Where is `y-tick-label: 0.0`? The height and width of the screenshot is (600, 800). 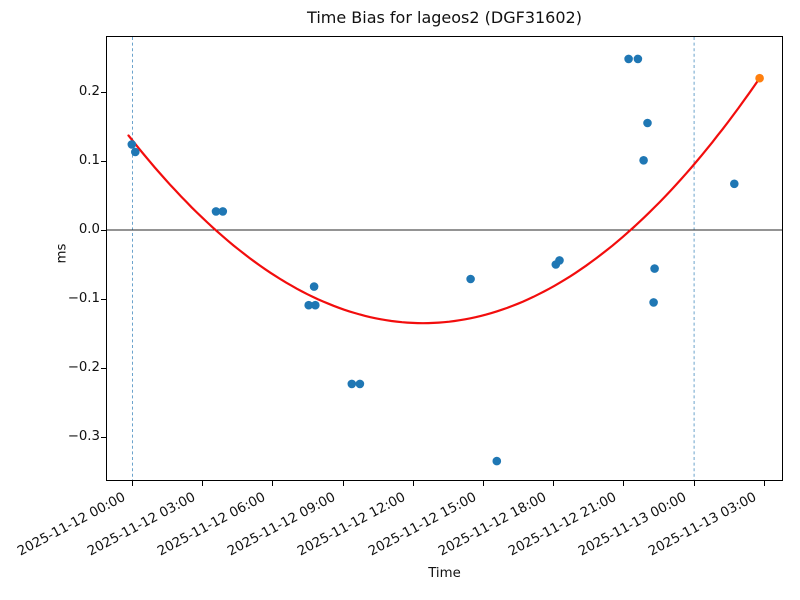
y-tick-label: 0.0 is located at coordinates (89, 229).